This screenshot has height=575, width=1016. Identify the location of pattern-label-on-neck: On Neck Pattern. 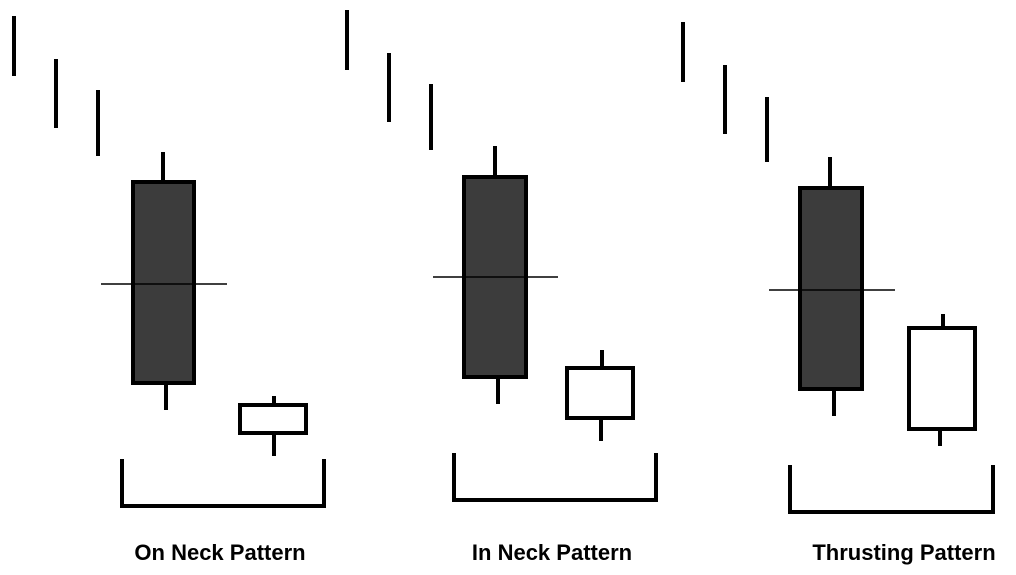
(220, 552).